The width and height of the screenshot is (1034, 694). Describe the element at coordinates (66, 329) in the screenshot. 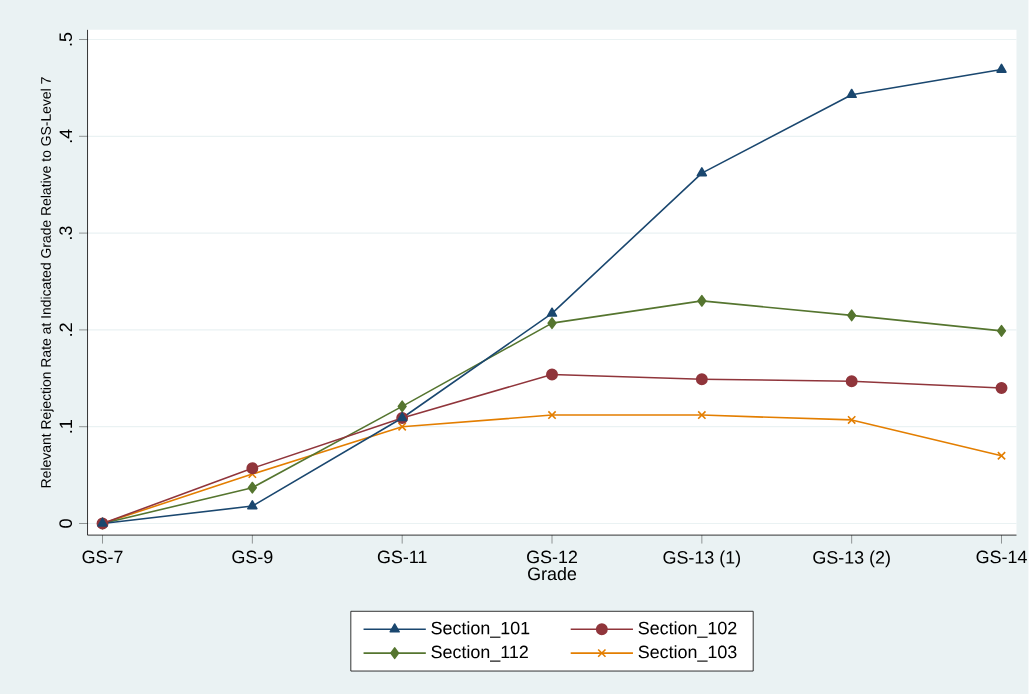

I see `y-tick-label: .2` at that location.